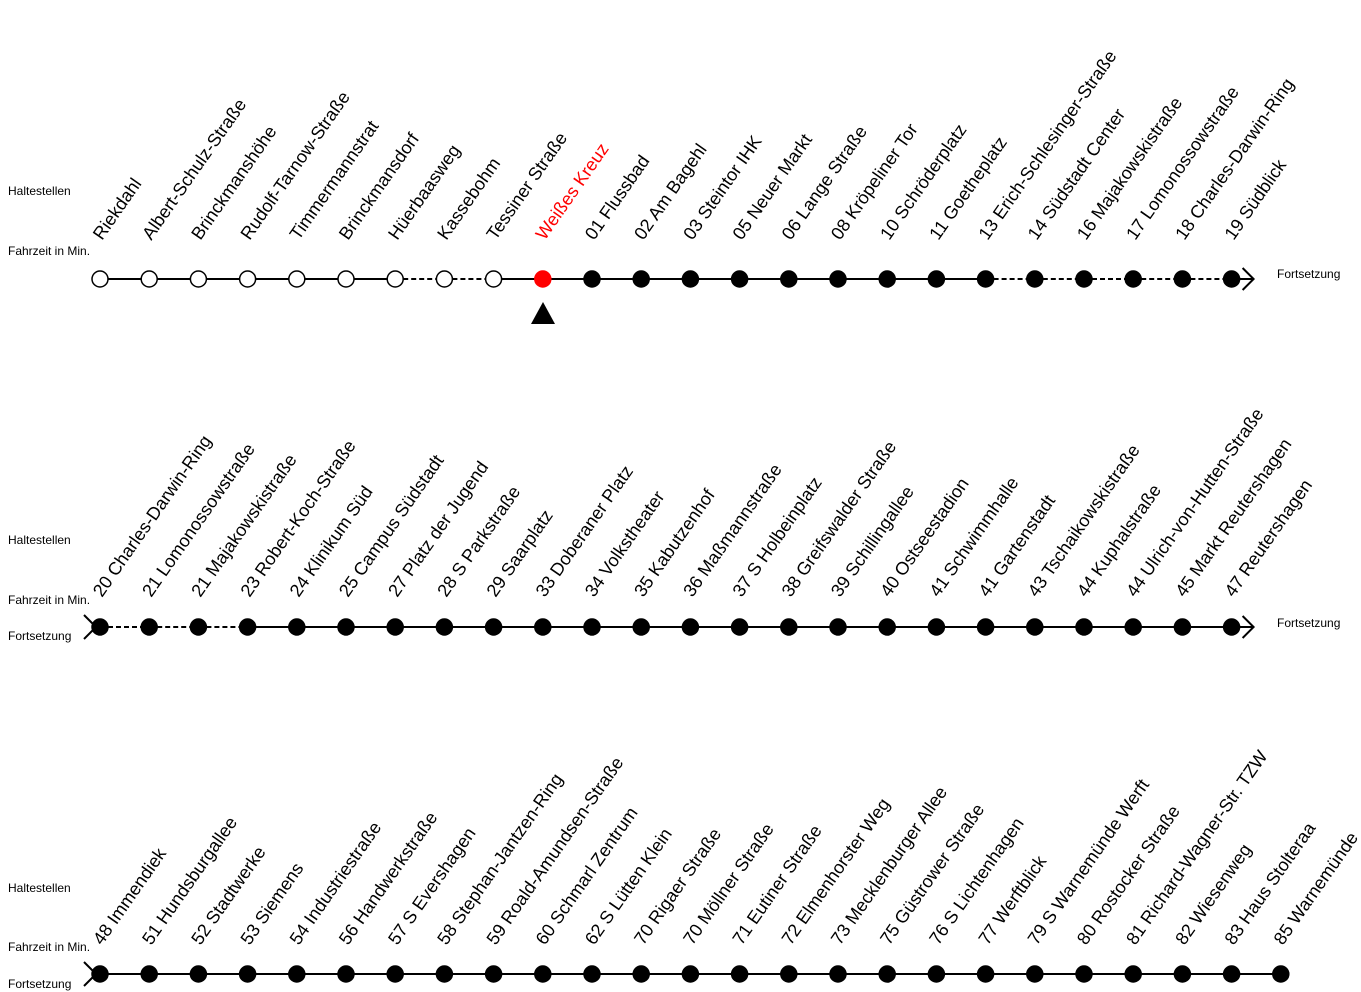 Image resolution: width=1361 pixels, height=992 pixels. I want to click on current-stop-marker, so click(543, 279).